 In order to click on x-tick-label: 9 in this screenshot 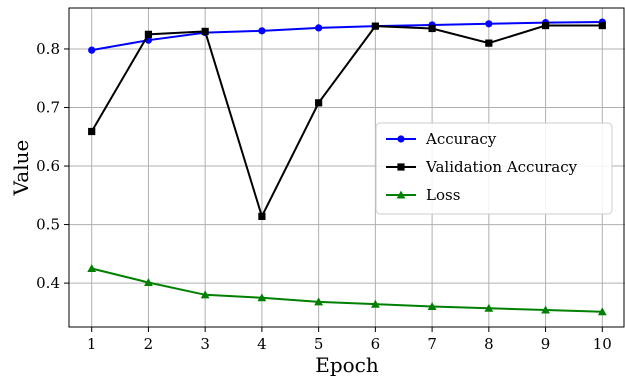, I will do `click(546, 344)`.